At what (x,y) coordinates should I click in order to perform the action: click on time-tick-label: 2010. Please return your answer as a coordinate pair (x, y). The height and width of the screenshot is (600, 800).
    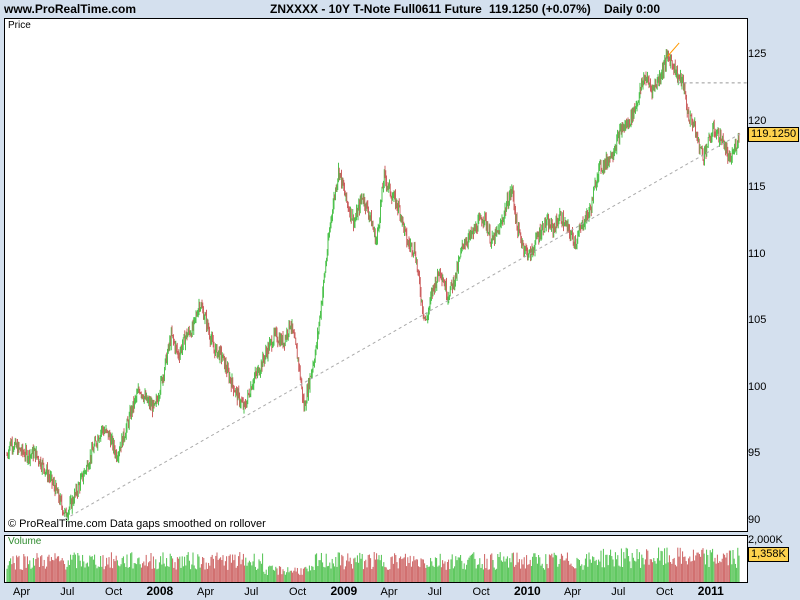
    Looking at the image, I should click on (527, 591).